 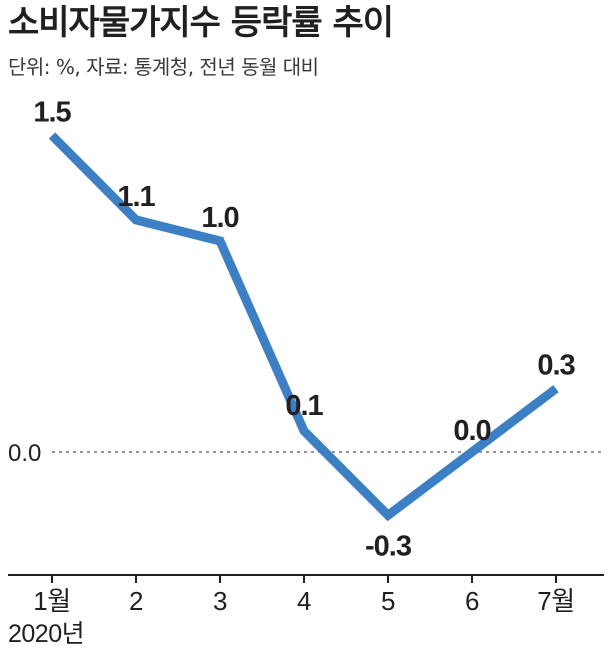 I want to click on x-tick-label: 2, so click(x=136, y=601).